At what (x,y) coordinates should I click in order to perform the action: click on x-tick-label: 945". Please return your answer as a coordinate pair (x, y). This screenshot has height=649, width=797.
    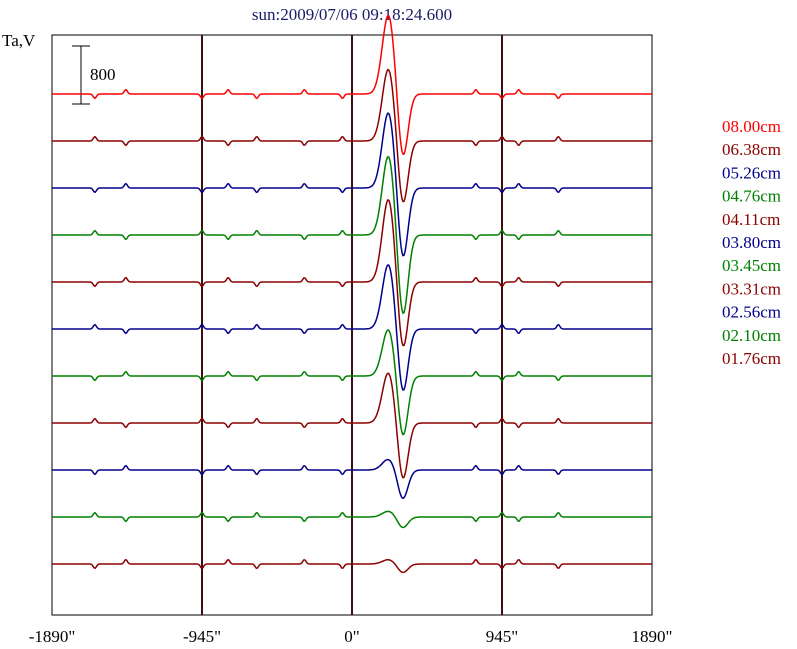
    Looking at the image, I should click on (502, 636).